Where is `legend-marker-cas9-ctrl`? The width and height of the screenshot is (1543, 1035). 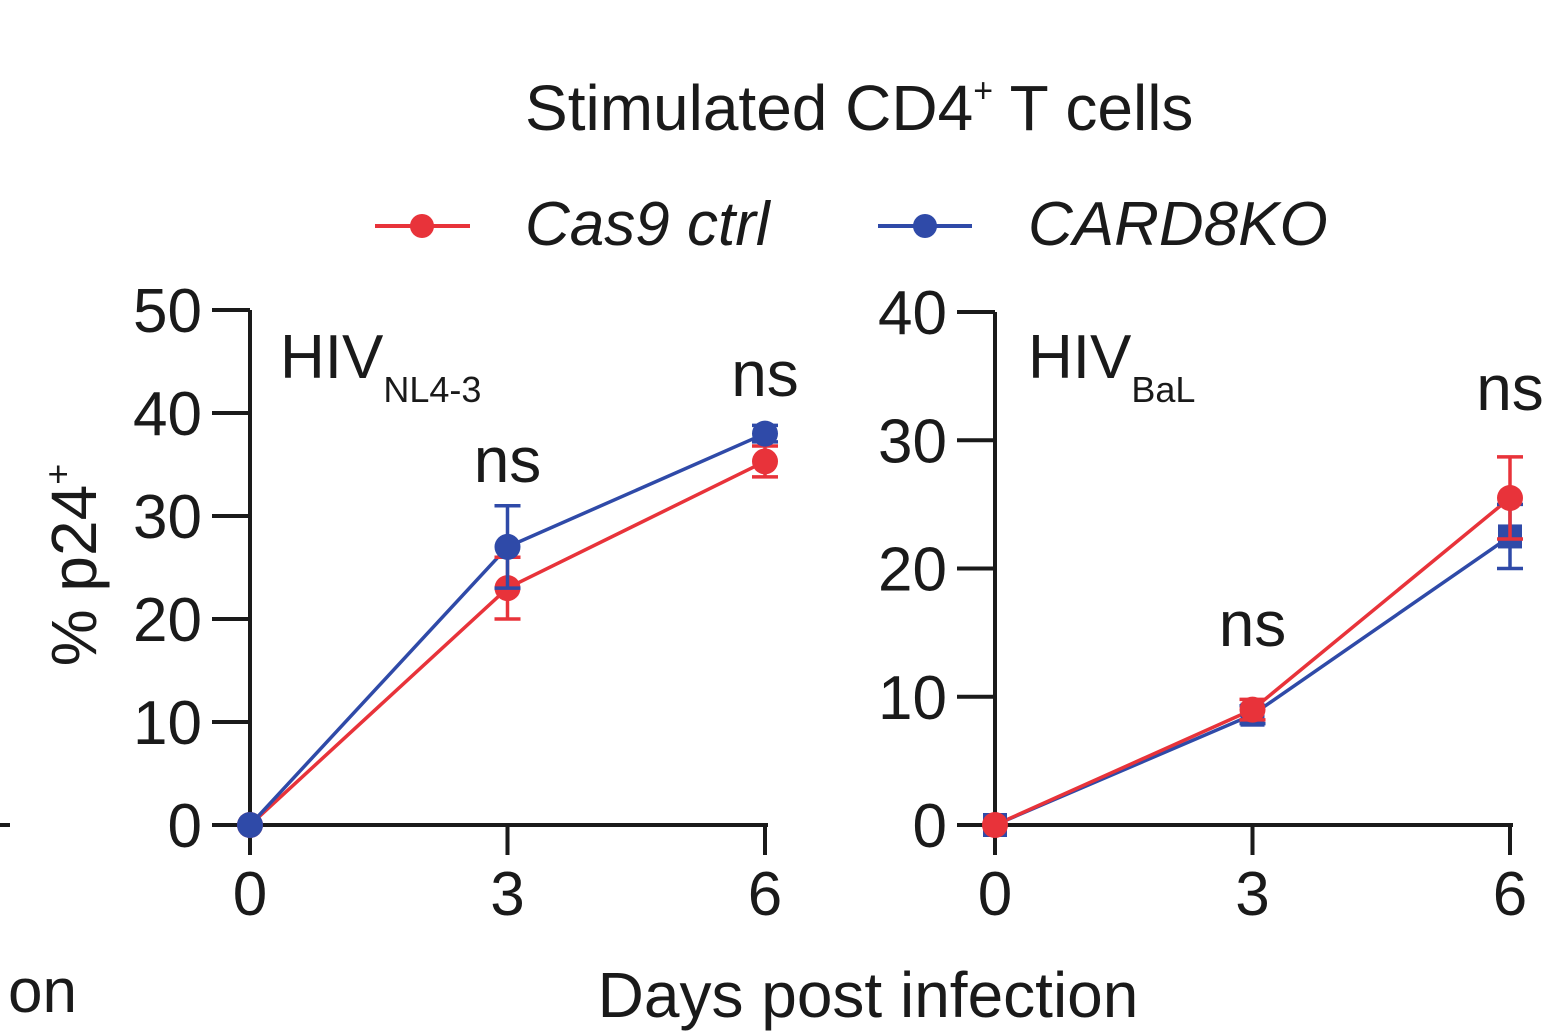 legend-marker-cas9-ctrl is located at coordinates (422, 226).